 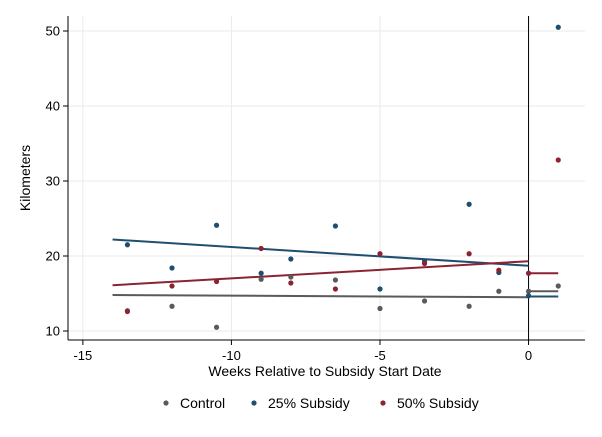 What do you see at coordinates (254, 403) in the screenshot?
I see `legend-marker-25-subsidy` at bounding box center [254, 403].